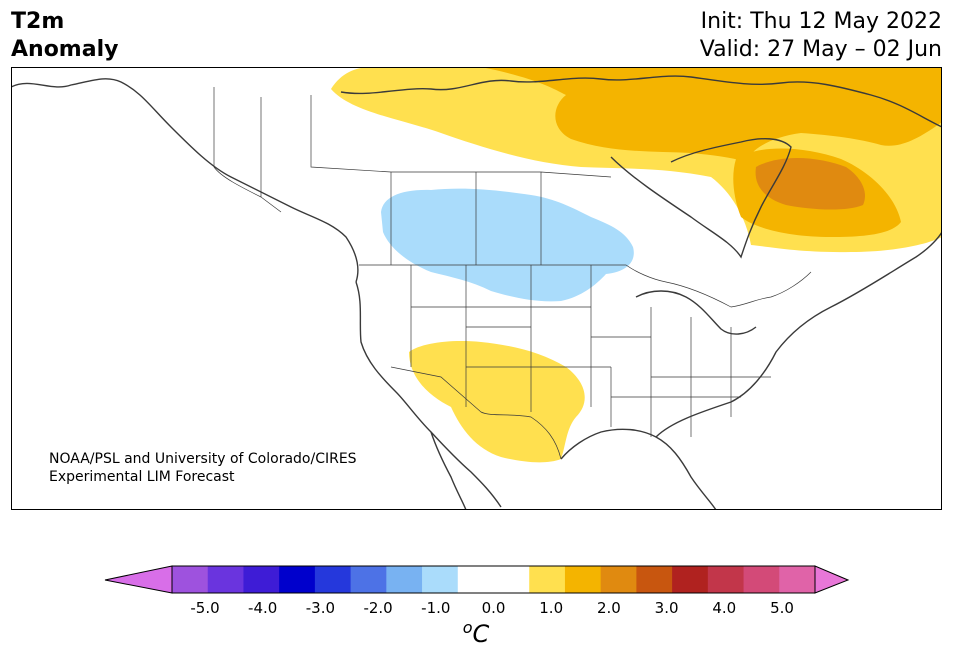  I want to click on colorbar-min-extension, so click(138, 579).